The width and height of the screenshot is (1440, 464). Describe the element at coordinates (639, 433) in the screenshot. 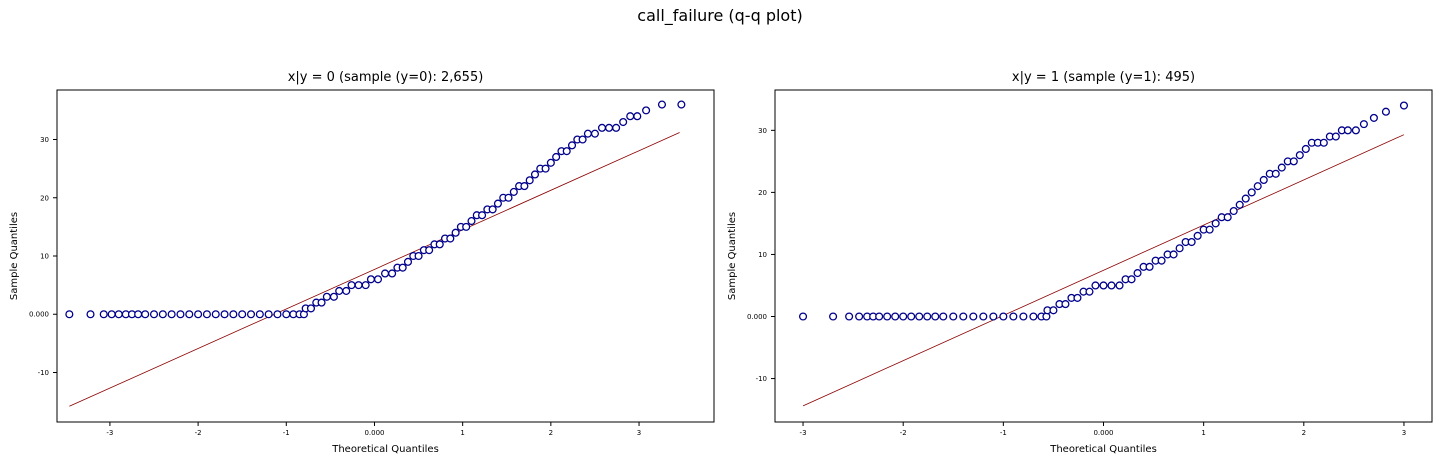

I see `x-tick-label: 3` at that location.